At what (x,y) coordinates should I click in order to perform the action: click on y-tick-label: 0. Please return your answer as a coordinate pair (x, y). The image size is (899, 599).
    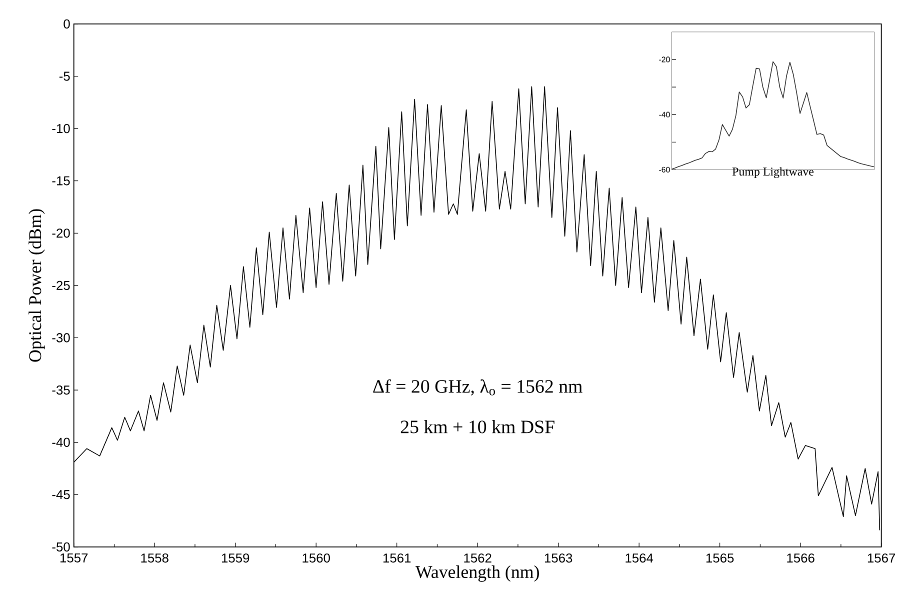
    Looking at the image, I should click on (67, 24).